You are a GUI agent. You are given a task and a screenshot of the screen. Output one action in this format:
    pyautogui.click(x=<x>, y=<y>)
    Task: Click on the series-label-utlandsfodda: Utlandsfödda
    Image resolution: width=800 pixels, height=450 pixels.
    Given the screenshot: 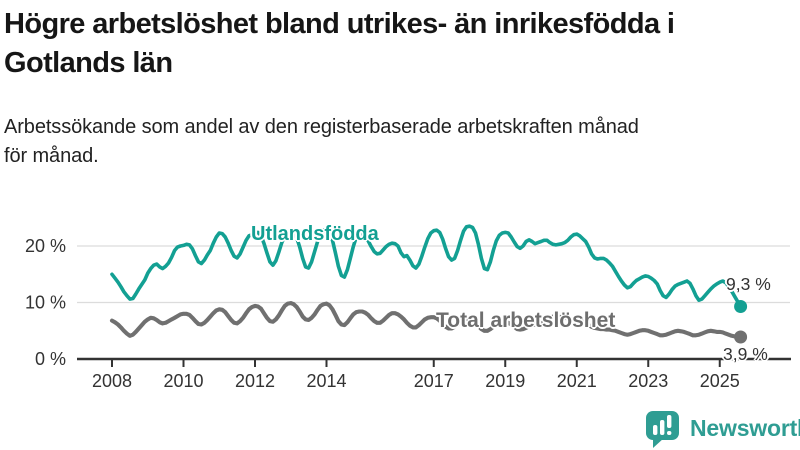 What is the action you would take?
    pyautogui.click(x=315, y=234)
    